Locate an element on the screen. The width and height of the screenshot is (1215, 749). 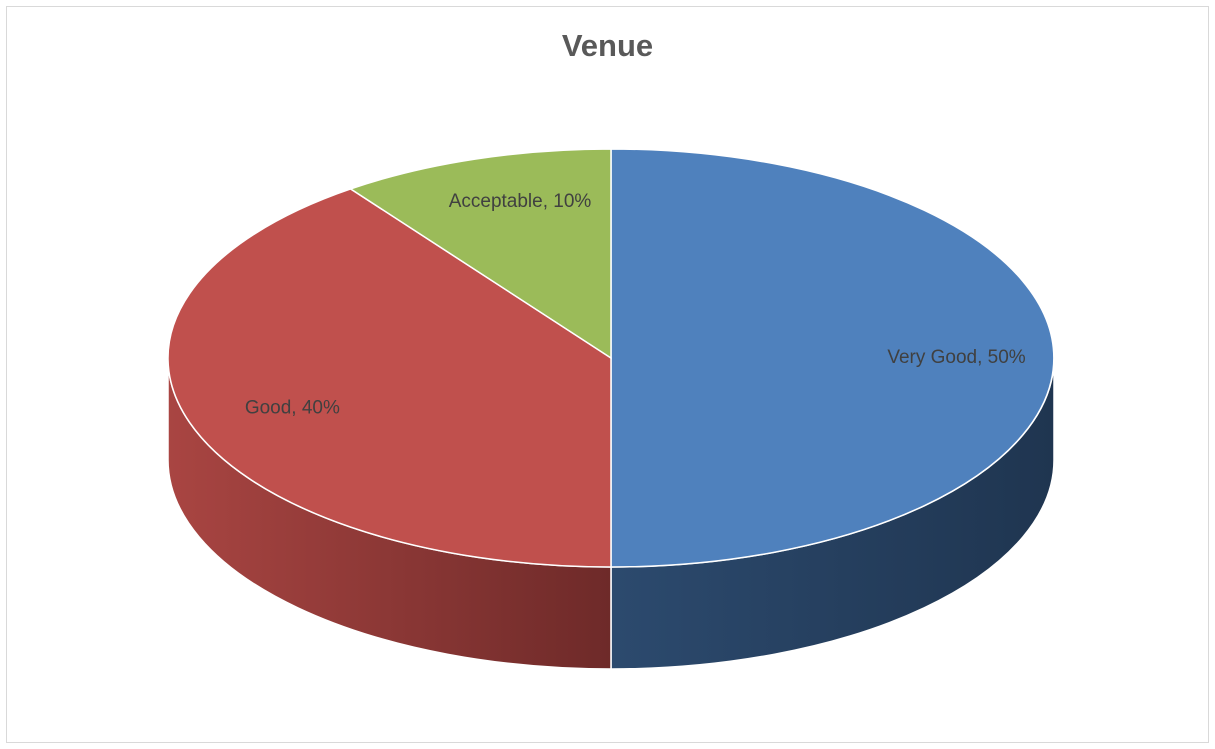
data-label-acceptable: Acceptable, 10% is located at coordinates (520, 201).